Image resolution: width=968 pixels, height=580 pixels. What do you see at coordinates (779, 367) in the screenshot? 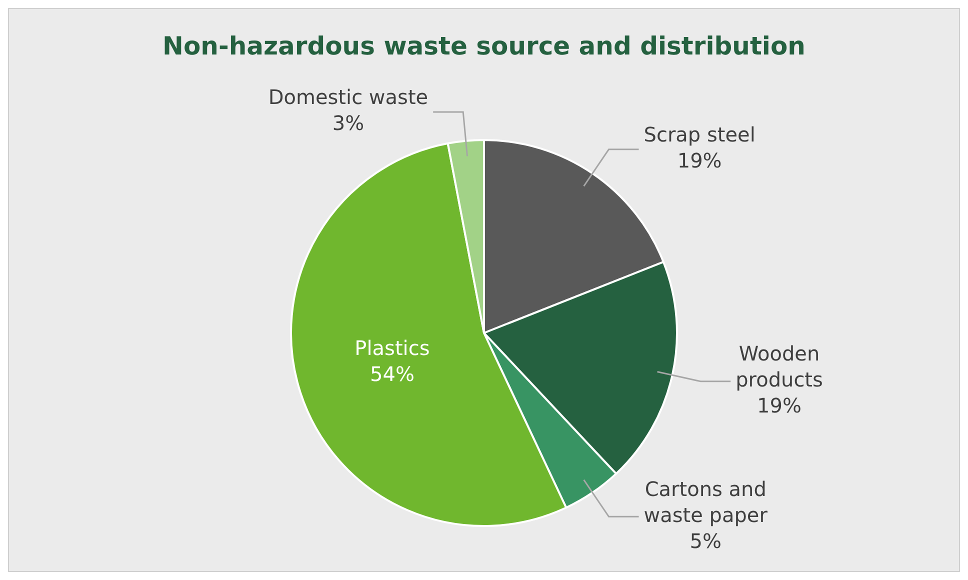
I see `slice-label: Wooden products` at bounding box center [779, 367].